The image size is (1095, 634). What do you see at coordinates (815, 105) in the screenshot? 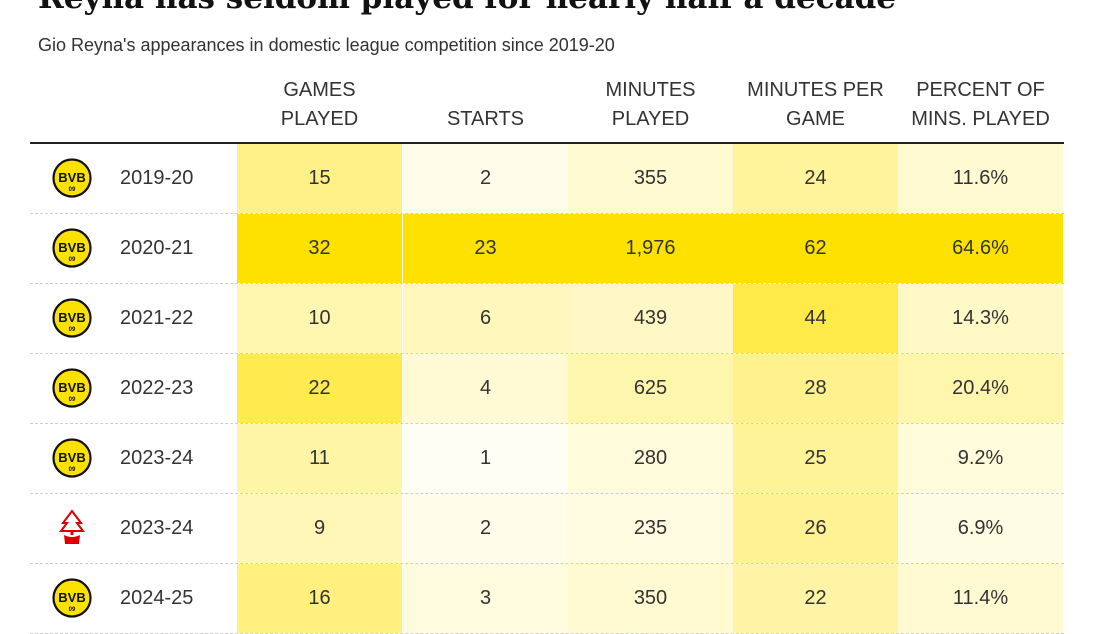
I see `column-header-mpg: MINUTES PER GAME` at bounding box center [815, 105].